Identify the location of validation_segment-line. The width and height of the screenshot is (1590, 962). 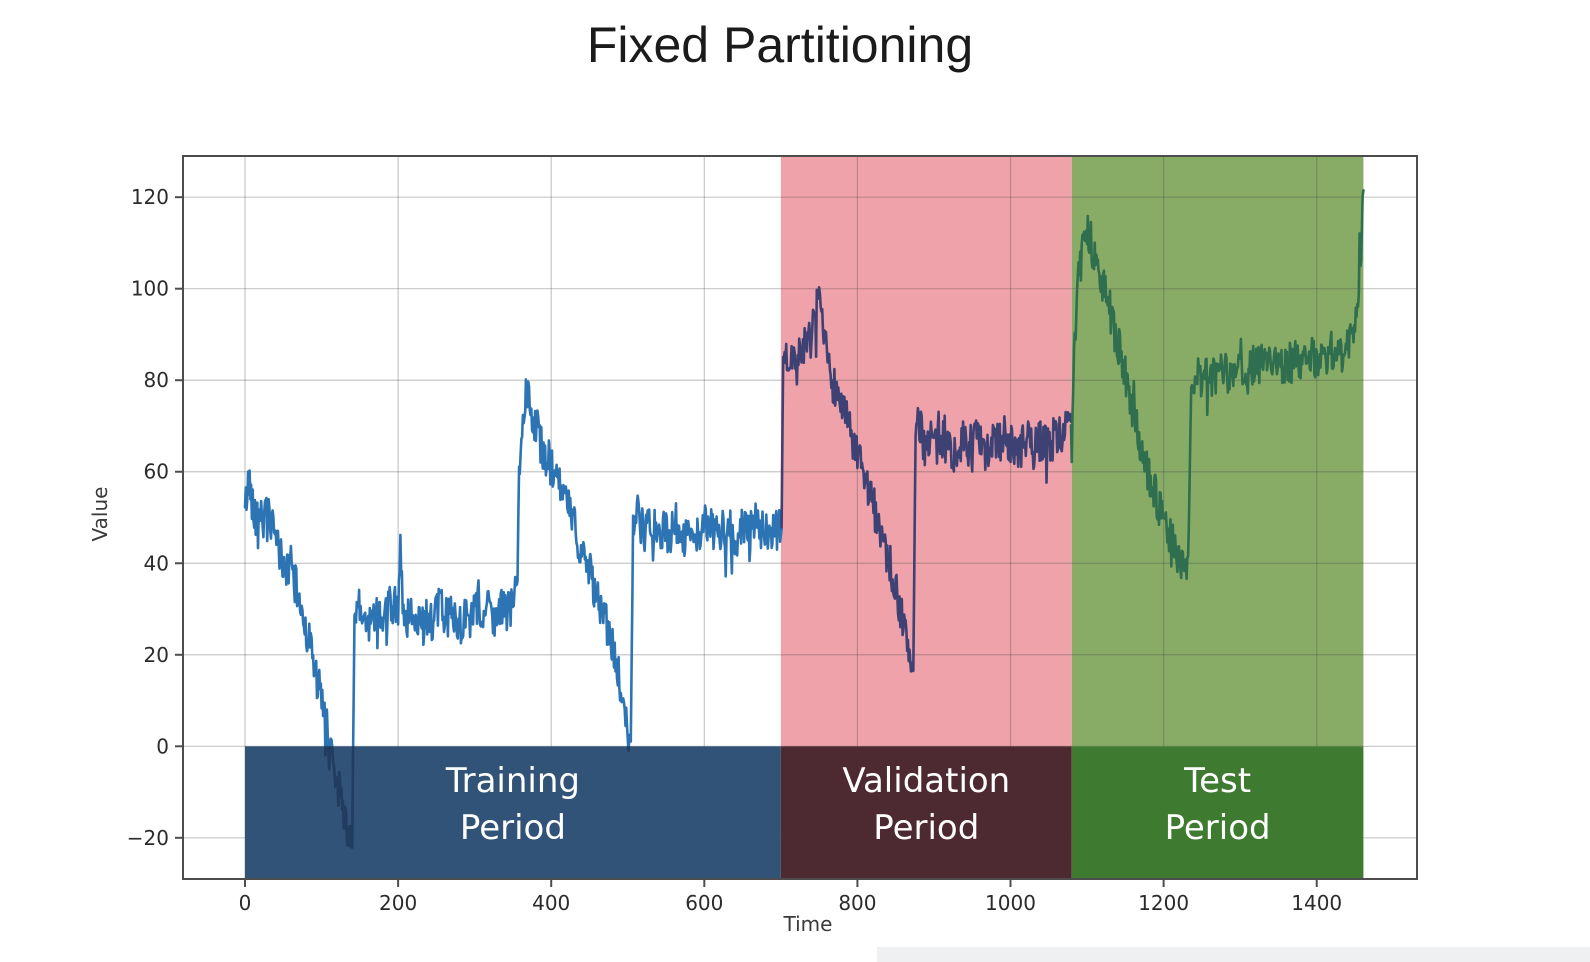
(926, 479).